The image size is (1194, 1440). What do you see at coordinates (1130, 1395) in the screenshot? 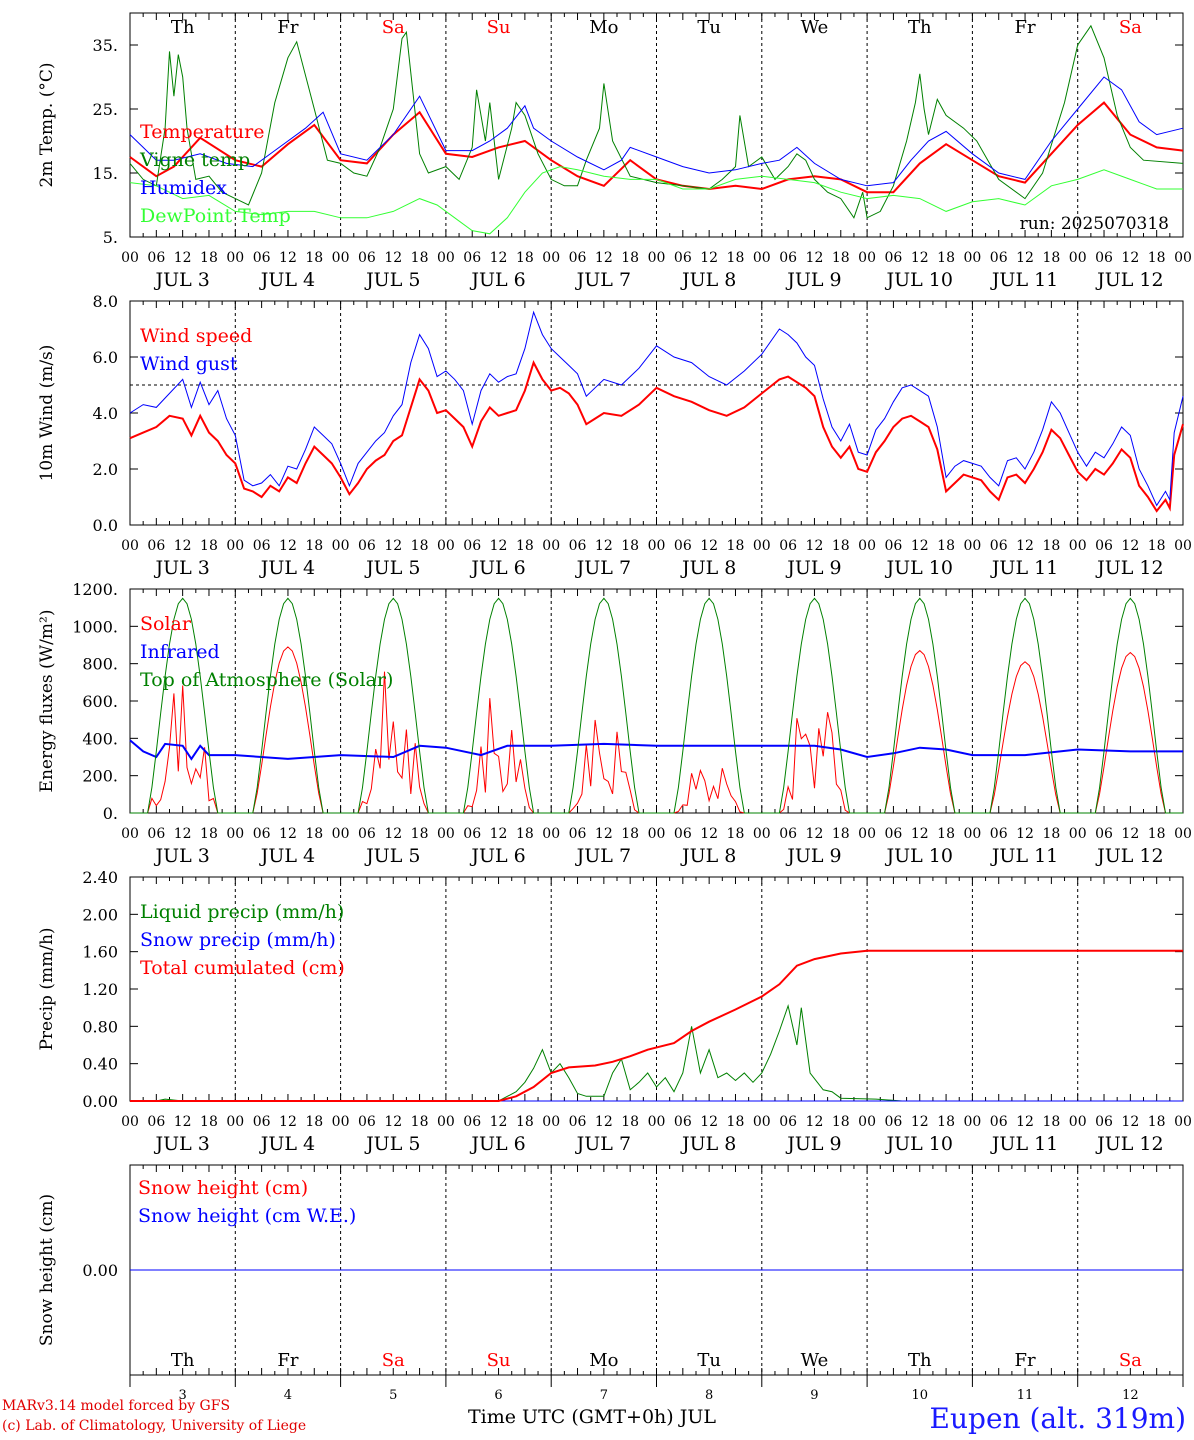
I see `date-number: 12` at bounding box center [1130, 1395].